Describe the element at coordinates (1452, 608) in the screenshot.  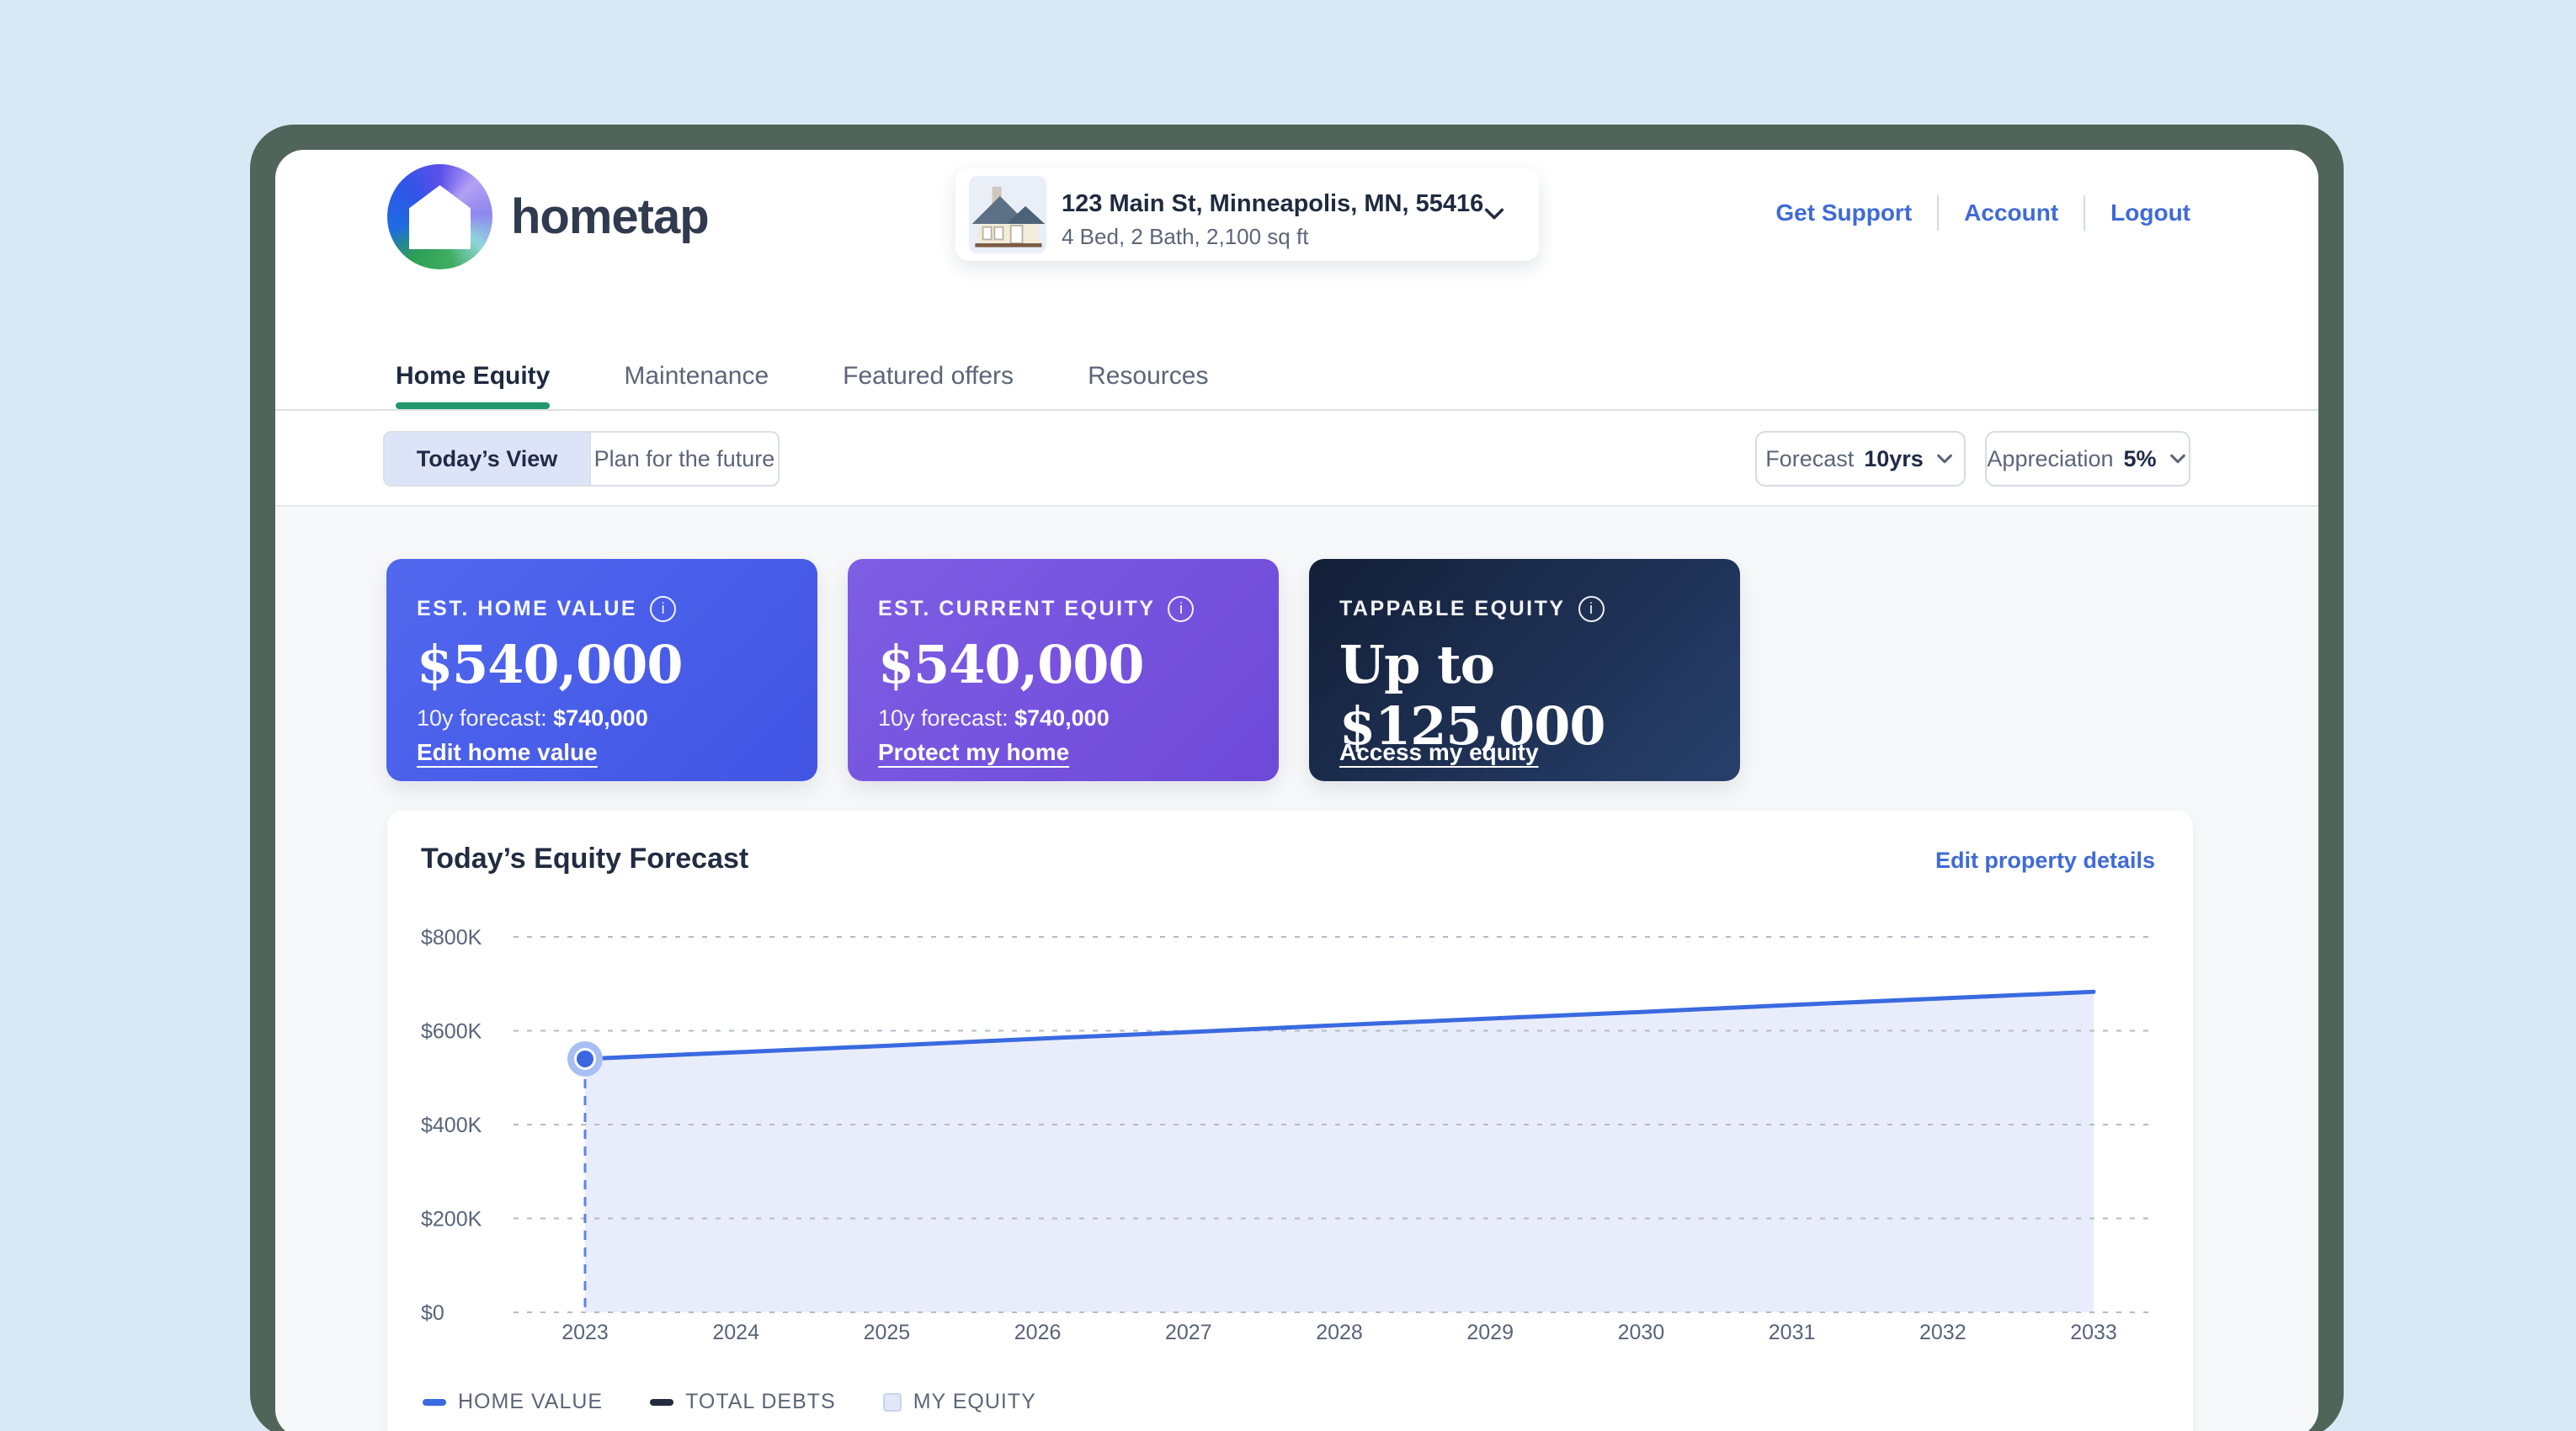
I see `card-label: TAPPABLE EQUITY` at that location.